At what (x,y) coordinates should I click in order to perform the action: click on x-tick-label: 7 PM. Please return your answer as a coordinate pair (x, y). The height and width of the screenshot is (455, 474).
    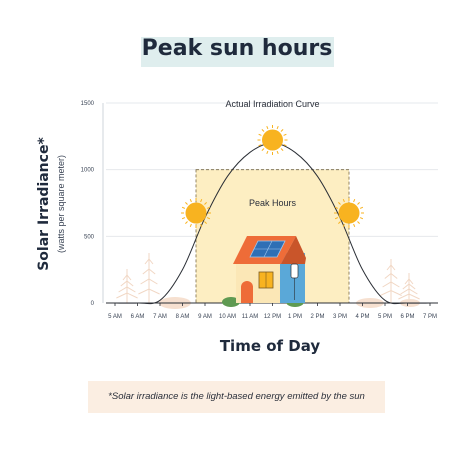
    Looking at the image, I should click on (430, 317).